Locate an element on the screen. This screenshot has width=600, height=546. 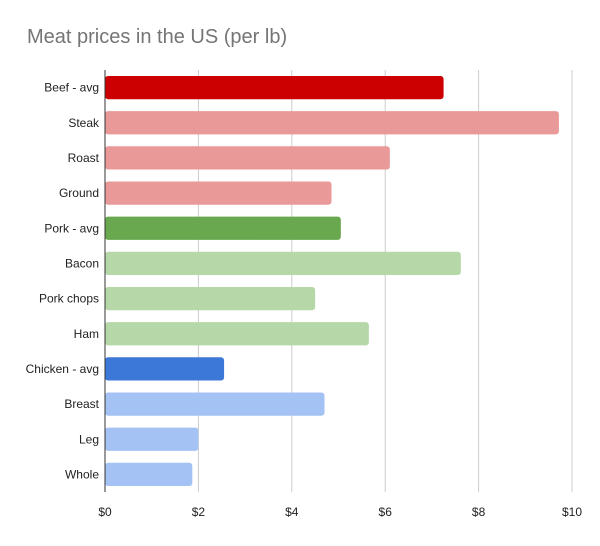
x-tick-label: $0 is located at coordinates (105, 512).